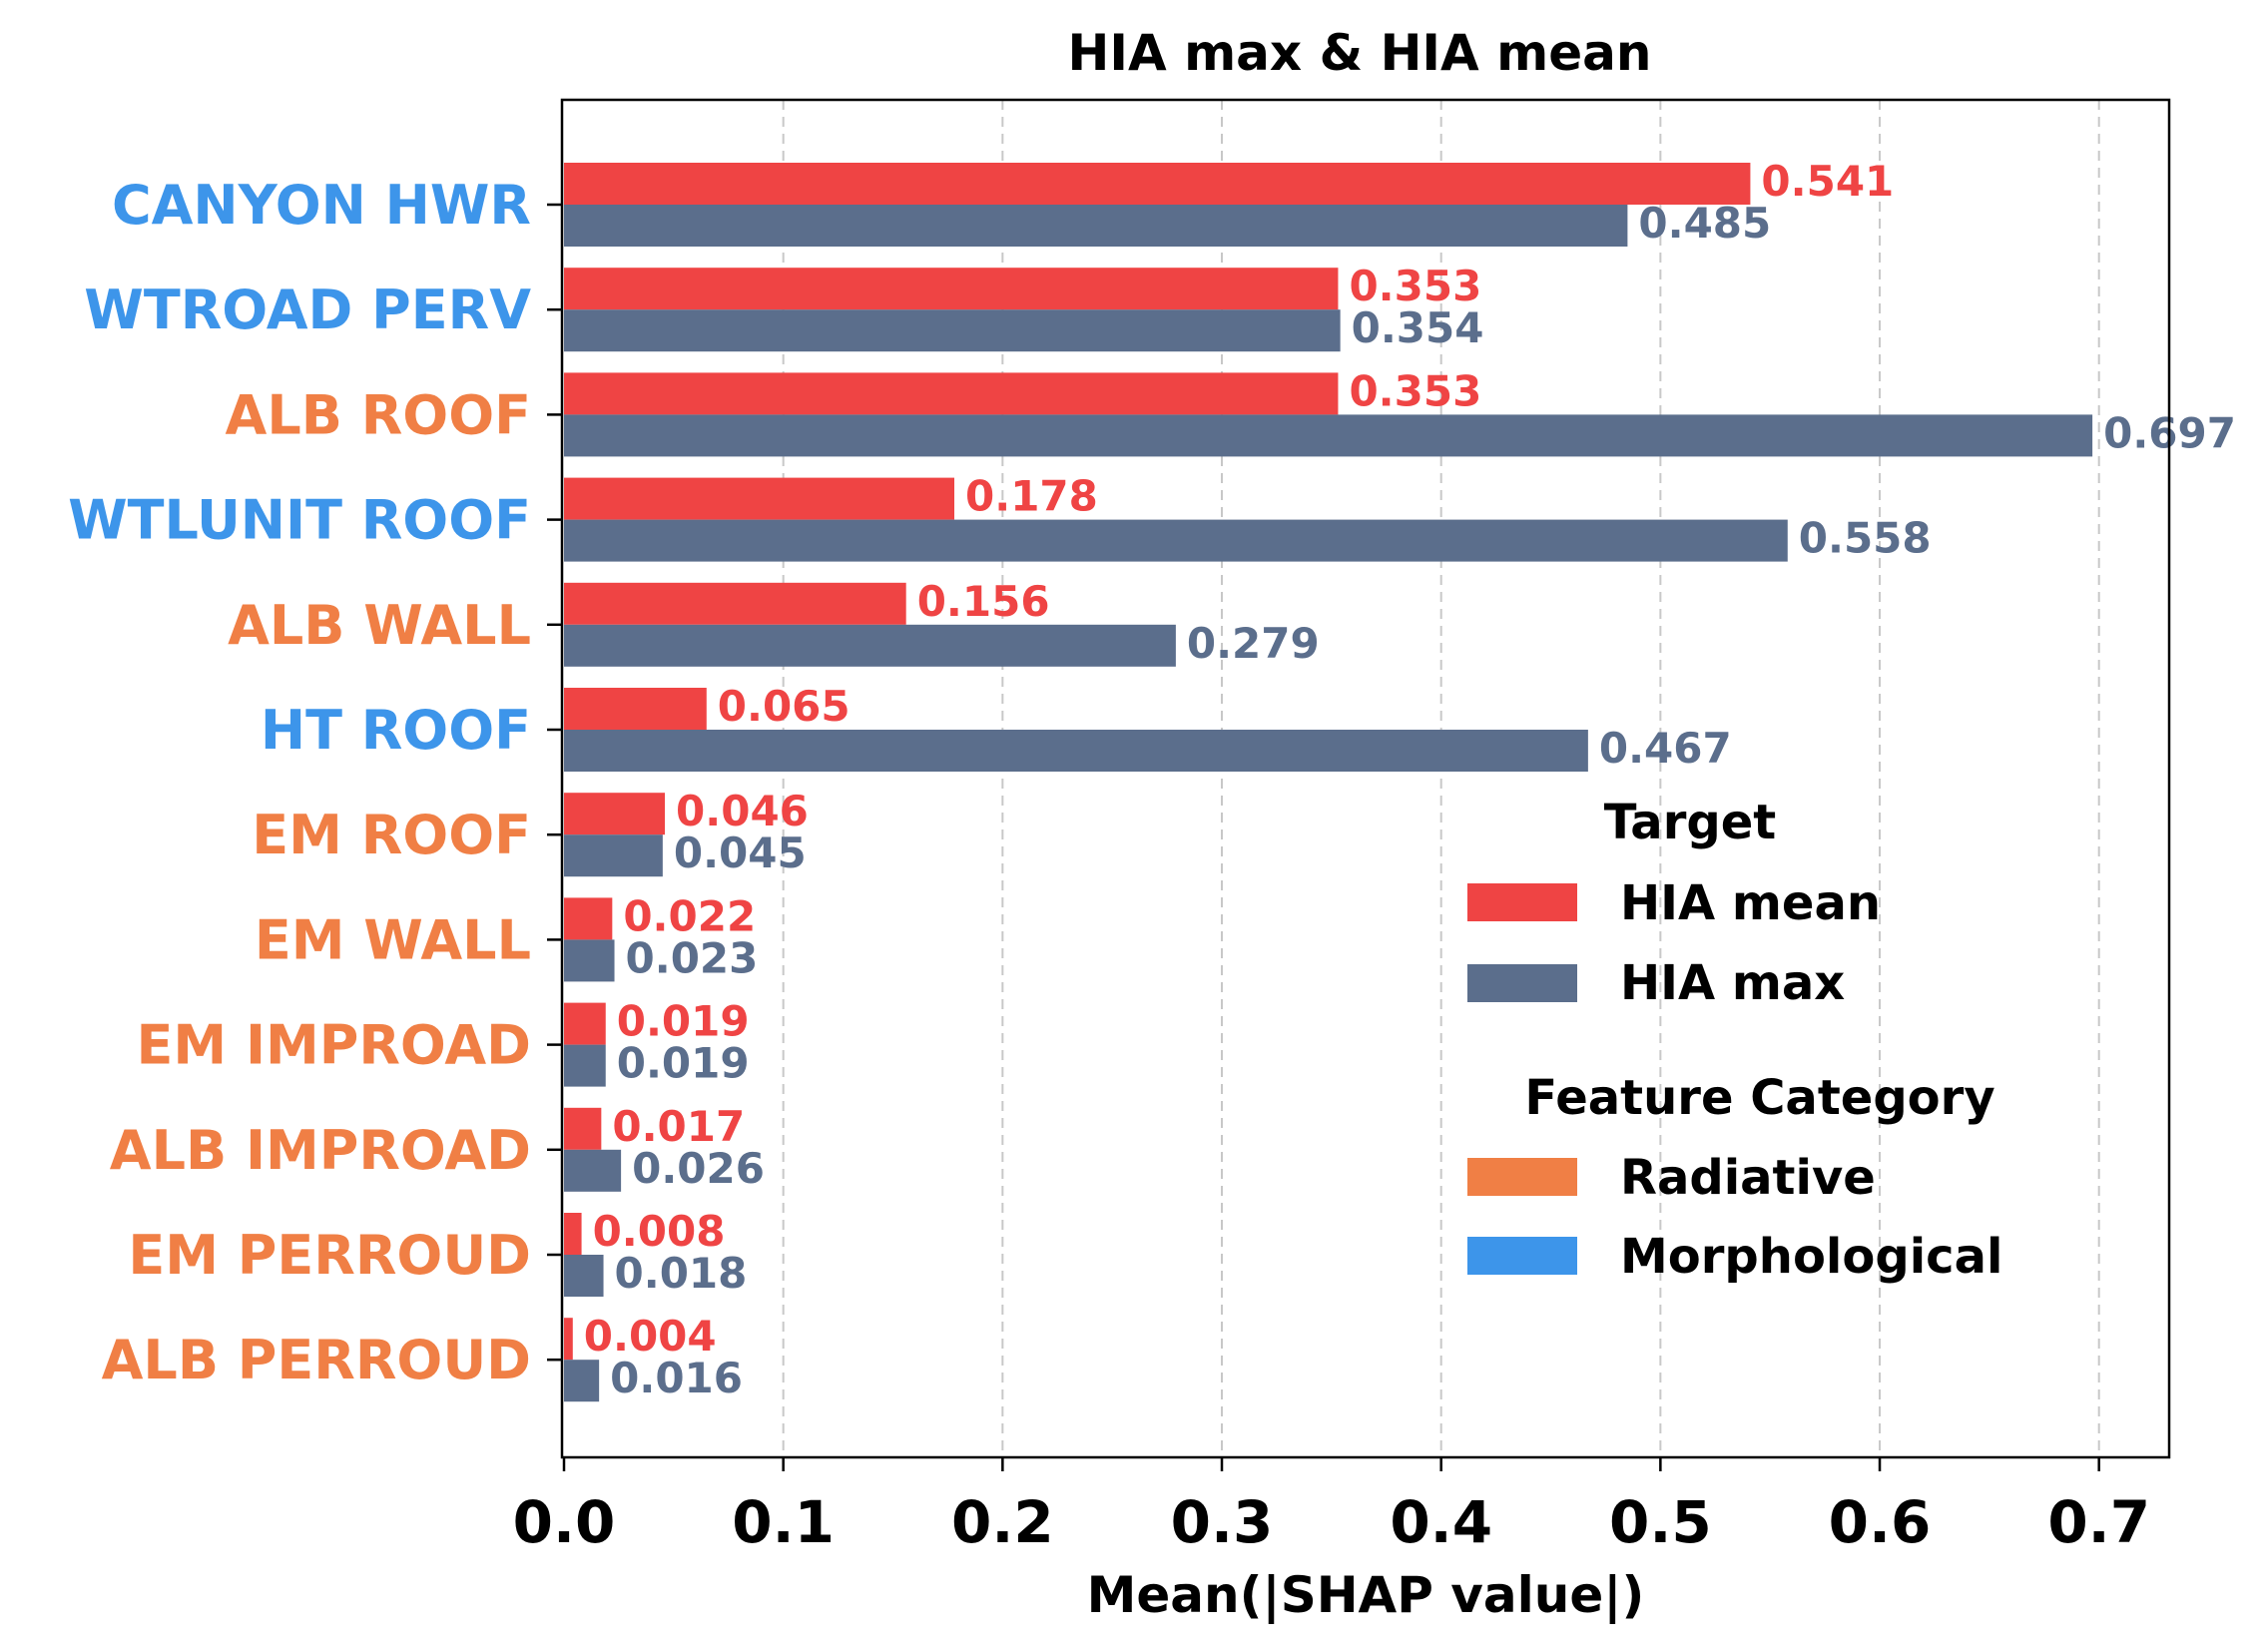 This screenshot has width=2268, height=1652. Describe the element at coordinates (983, 601) in the screenshot. I see `data-label-hia-mean: 0.156` at that location.